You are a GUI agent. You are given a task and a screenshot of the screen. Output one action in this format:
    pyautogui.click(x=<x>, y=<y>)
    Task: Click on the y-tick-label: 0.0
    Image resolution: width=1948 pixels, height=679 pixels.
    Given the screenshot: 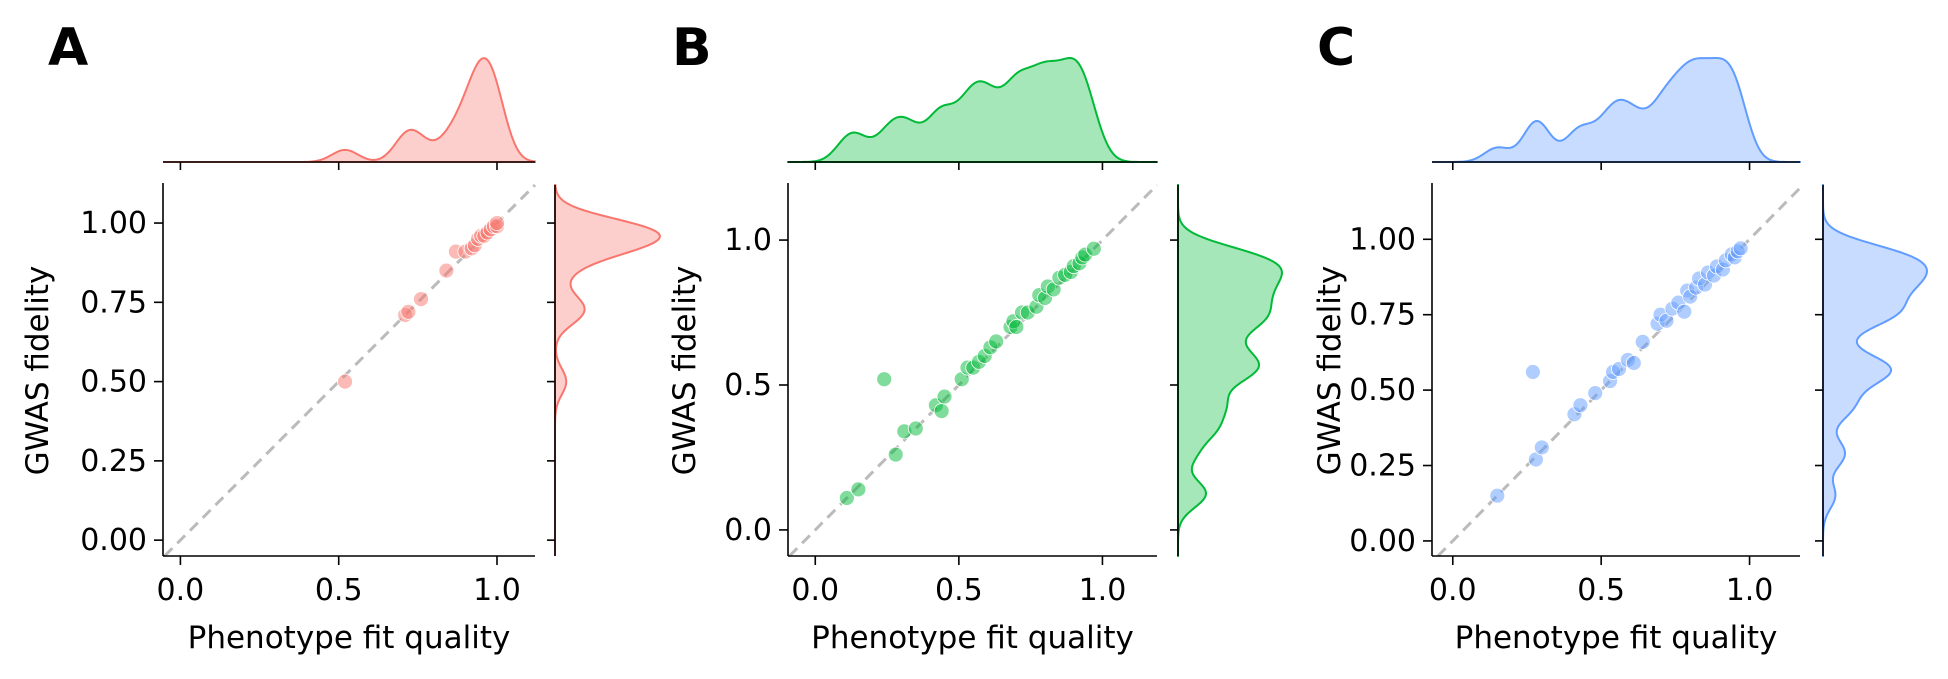 What is the action you would take?
    pyautogui.click(x=748, y=530)
    